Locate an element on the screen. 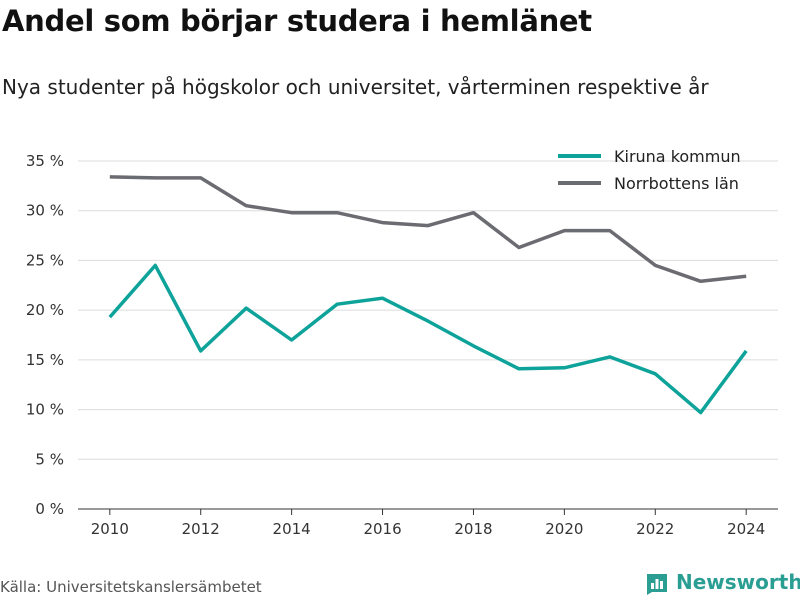 This screenshot has width=800, height=600. y-tick-label: 35 % is located at coordinates (45, 161).